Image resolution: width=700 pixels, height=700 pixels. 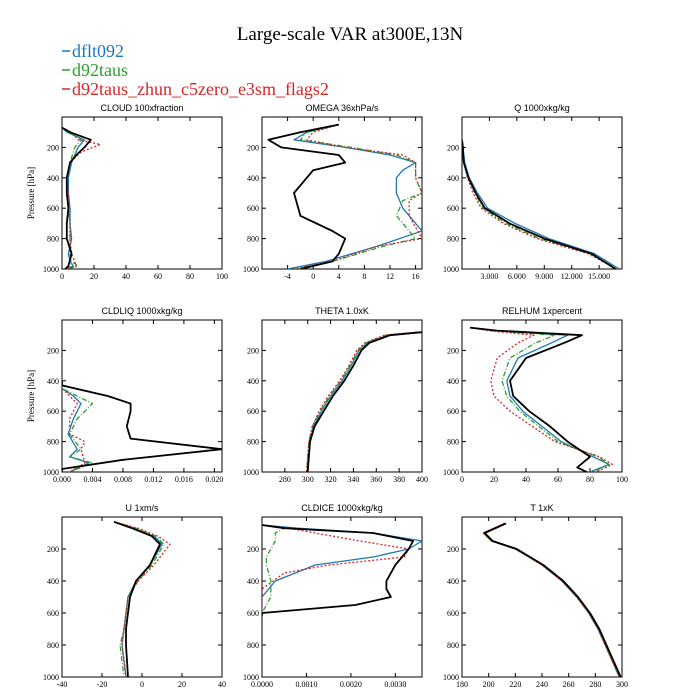 What do you see at coordinates (515, 684) in the screenshot?
I see `x-tick-label: 220` at bounding box center [515, 684].